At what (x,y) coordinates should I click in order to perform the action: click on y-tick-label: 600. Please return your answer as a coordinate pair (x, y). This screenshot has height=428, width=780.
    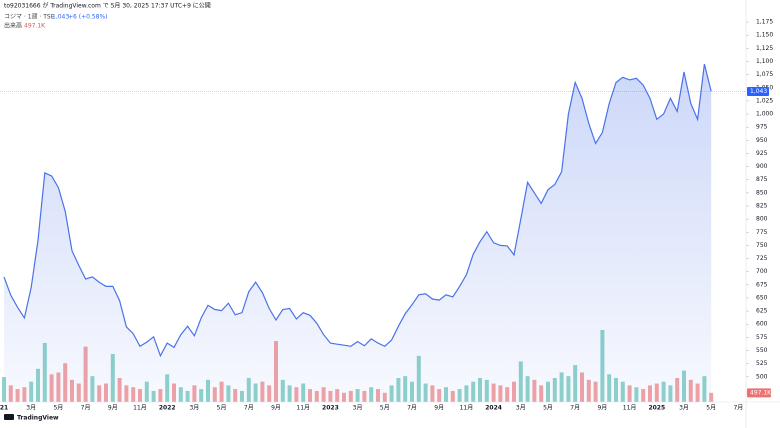
    Looking at the image, I should click on (762, 324).